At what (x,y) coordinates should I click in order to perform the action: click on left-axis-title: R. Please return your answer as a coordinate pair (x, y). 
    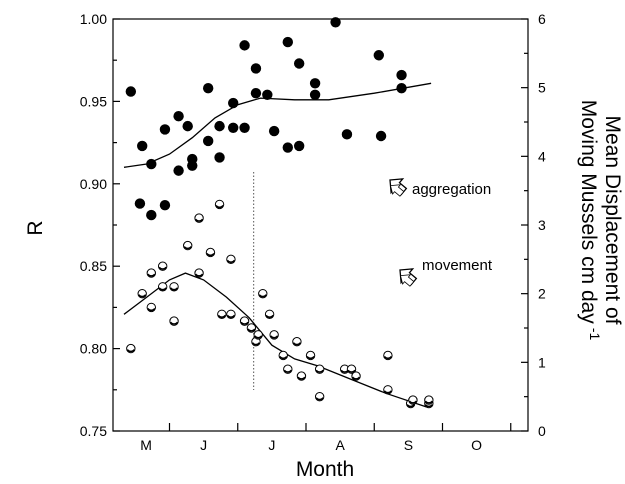
    Looking at the image, I should click on (35, 227).